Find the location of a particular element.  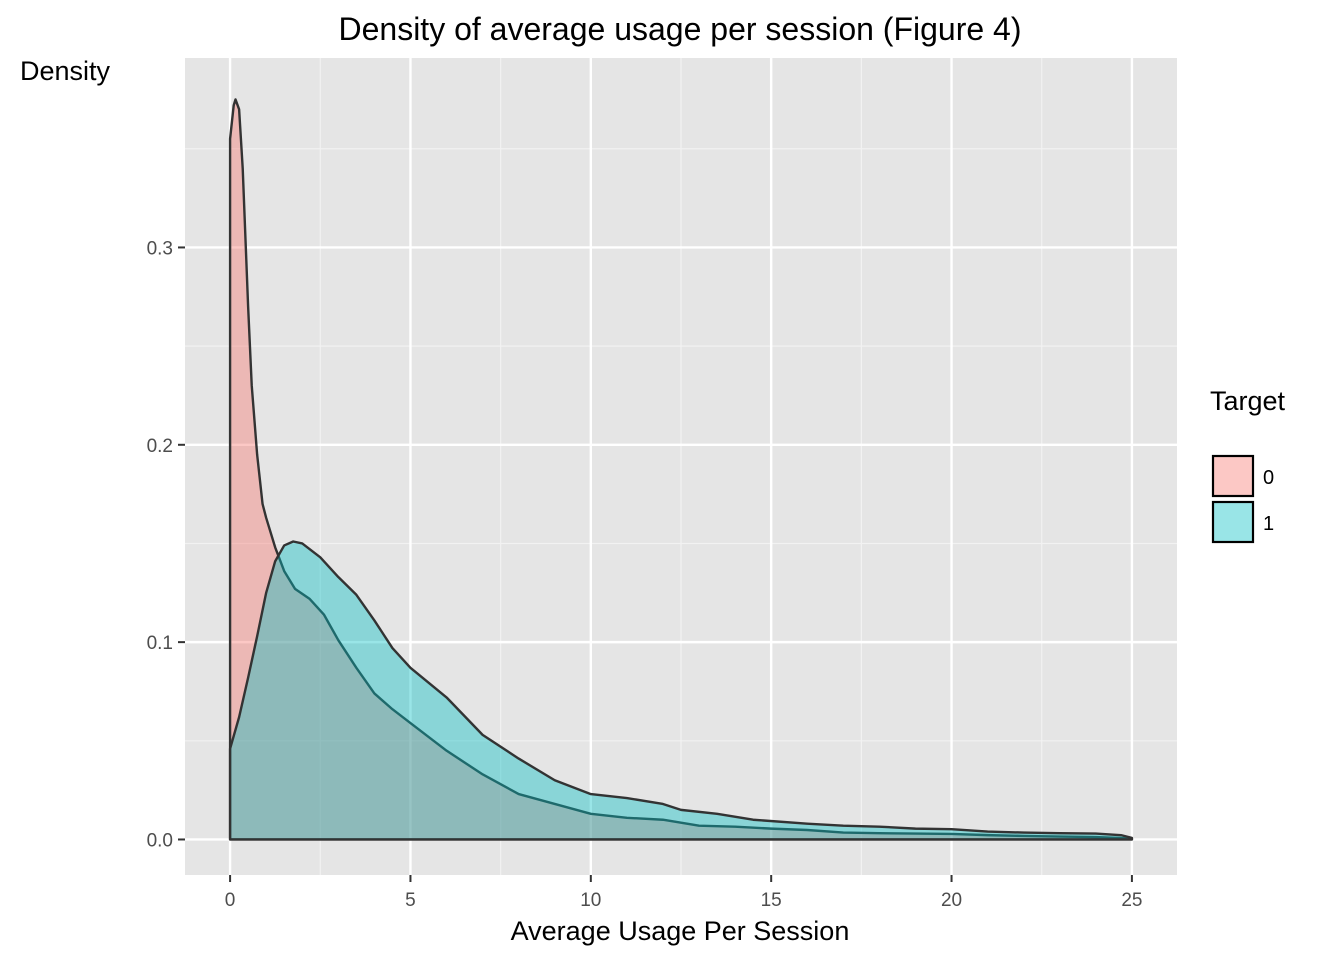

y-tick-label: 0.2 is located at coordinates (160, 446).